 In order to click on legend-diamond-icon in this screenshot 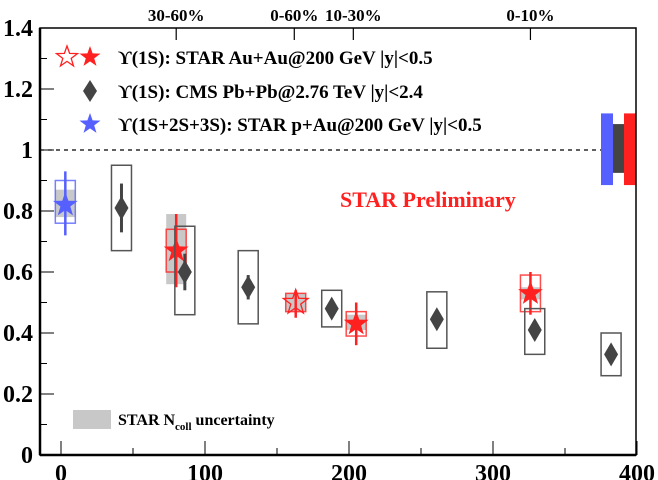, I will do `click(90, 91)`.